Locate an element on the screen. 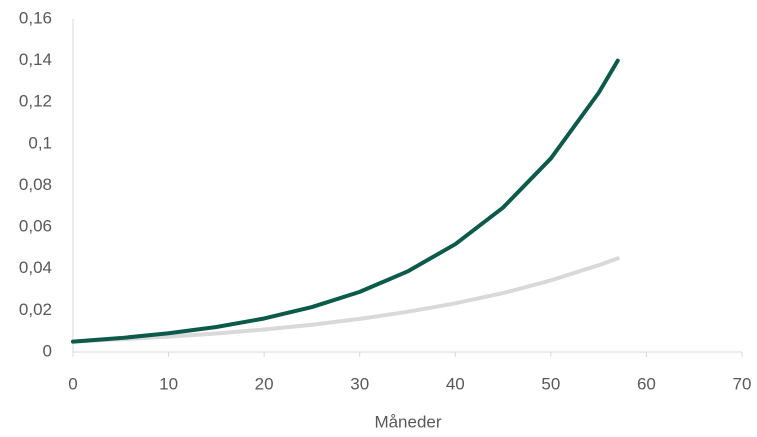 This screenshot has height=437, width=757. y-tick-label: 0,12 is located at coordinates (35, 101).